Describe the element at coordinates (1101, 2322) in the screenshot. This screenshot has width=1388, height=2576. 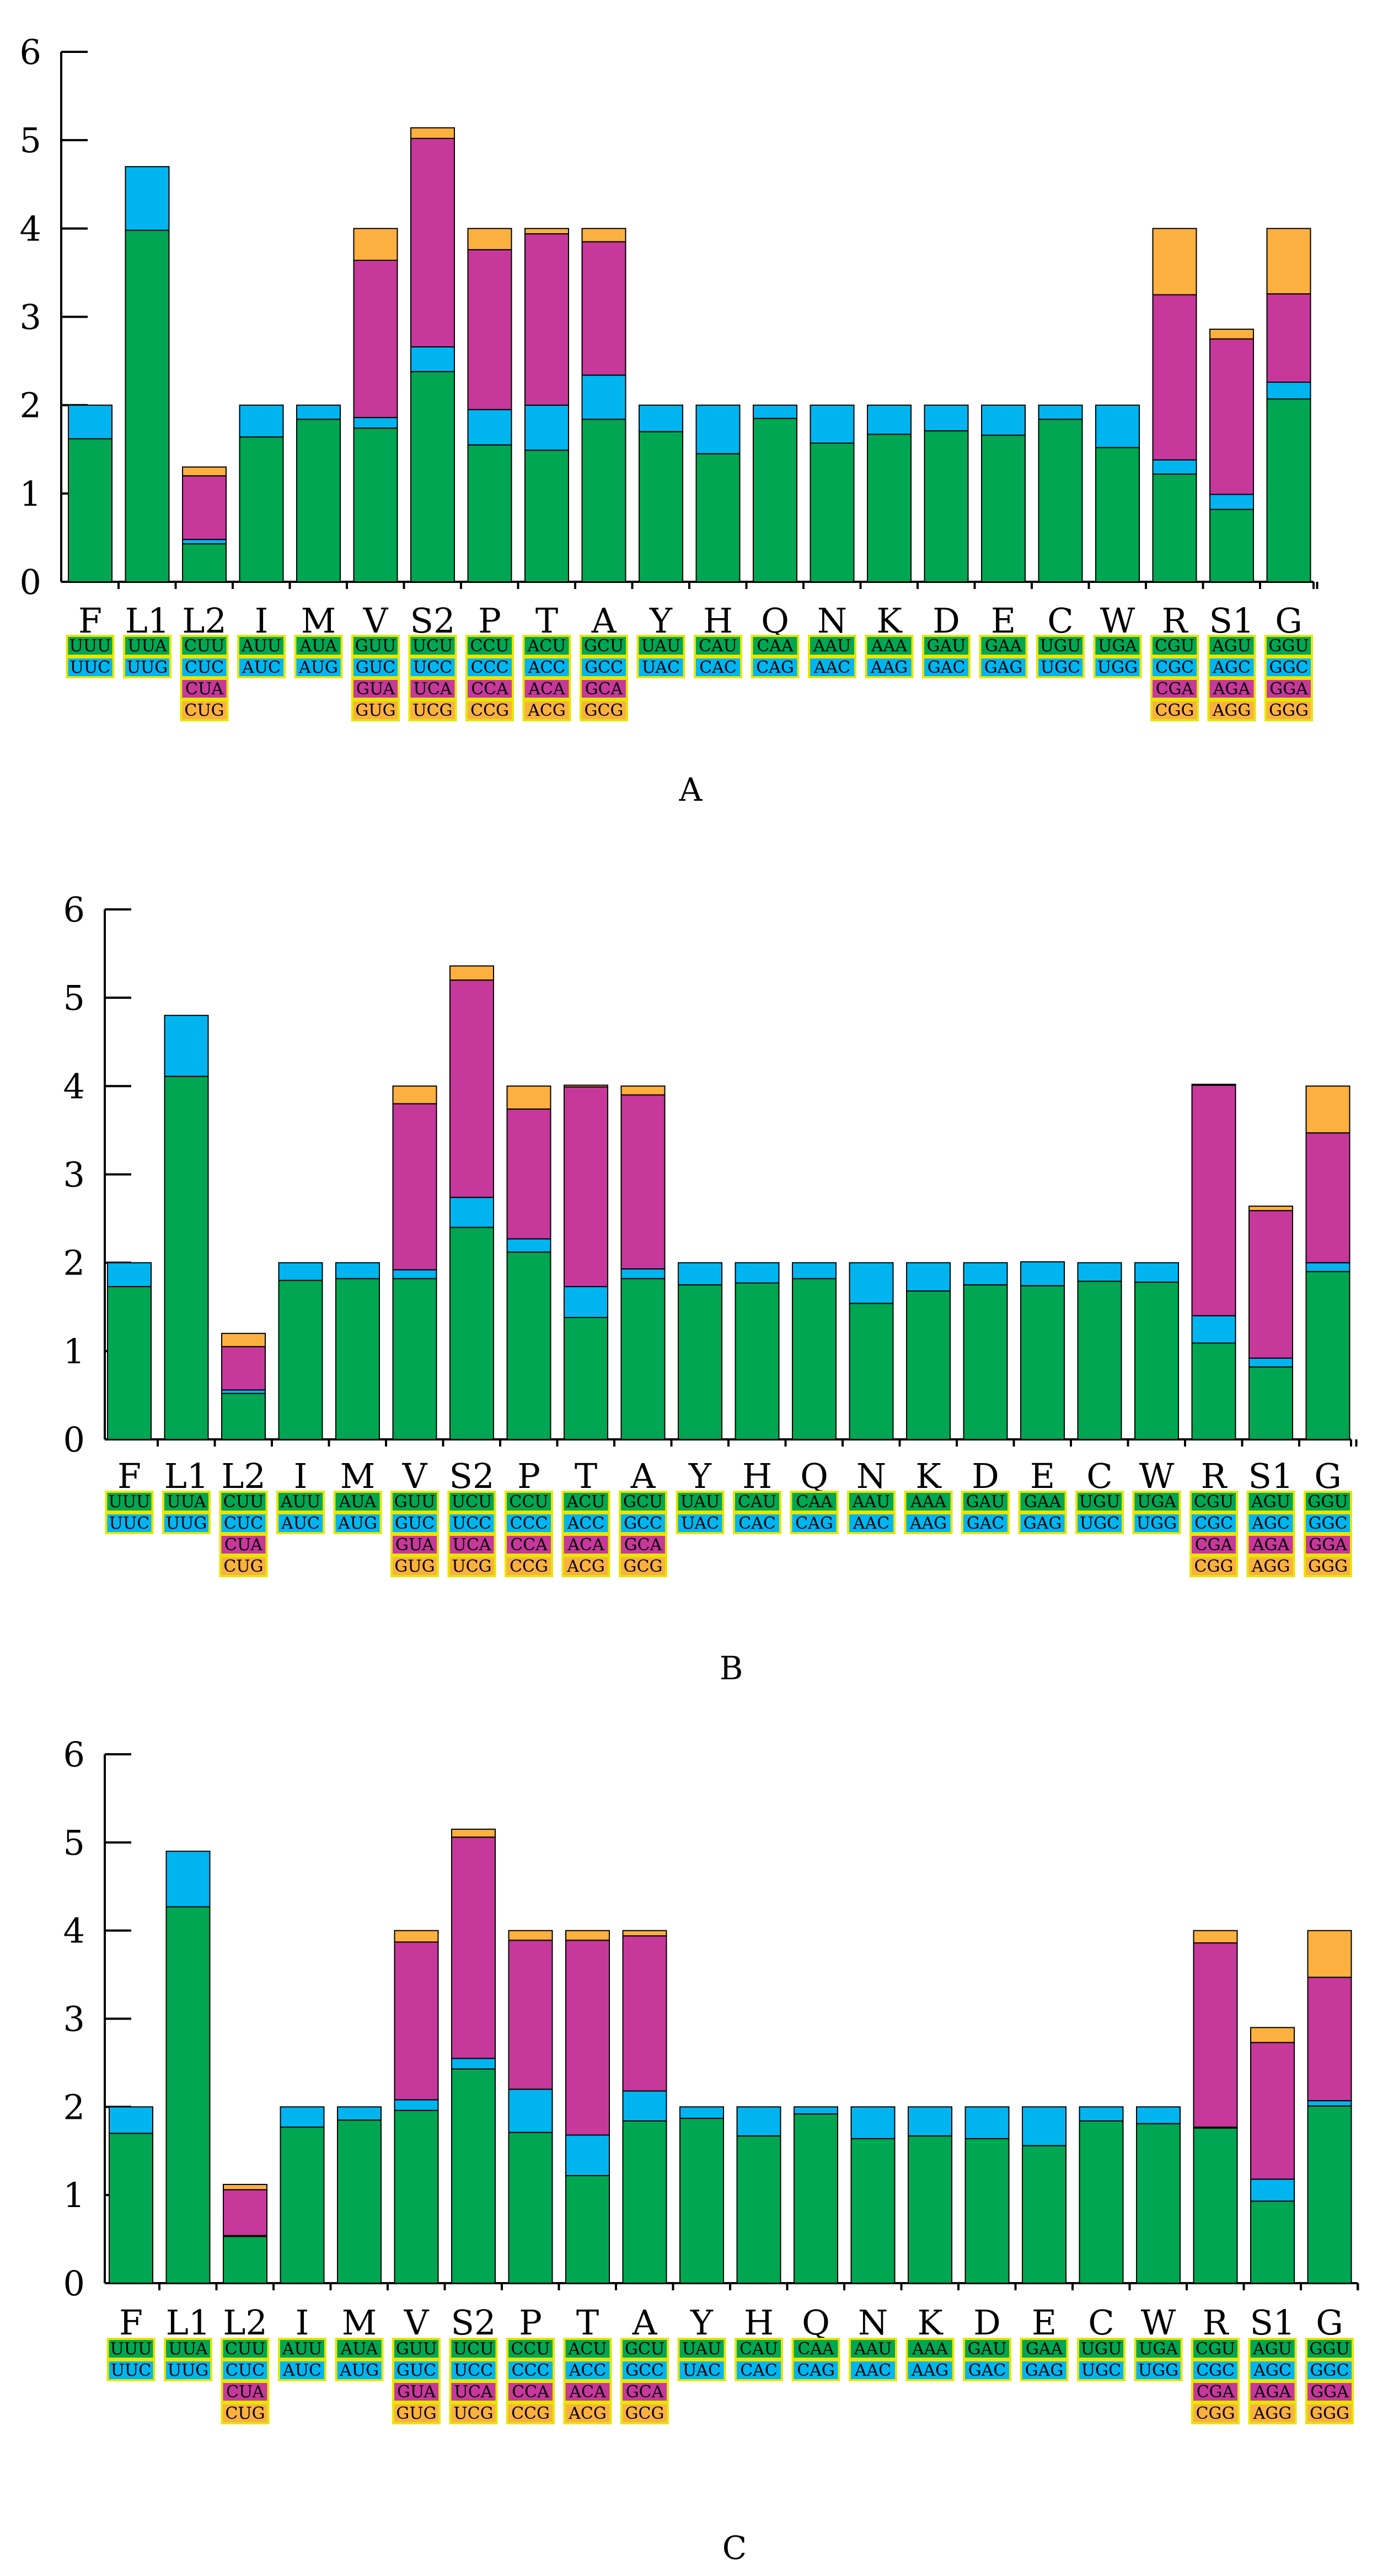
I see `x-tick-label: C` at that location.